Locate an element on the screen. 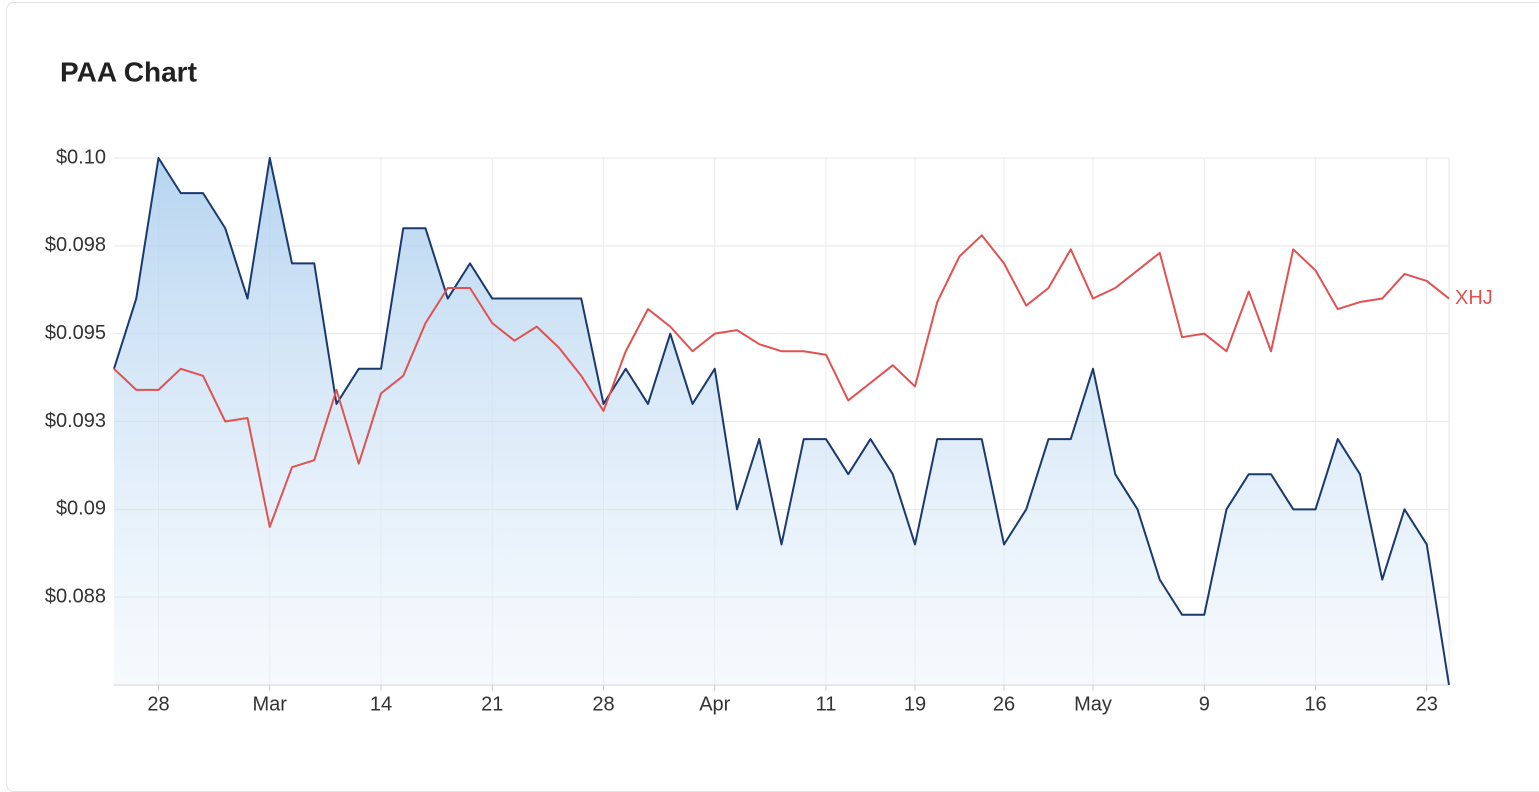  x-tick-label: 9 is located at coordinates (1204, 704).